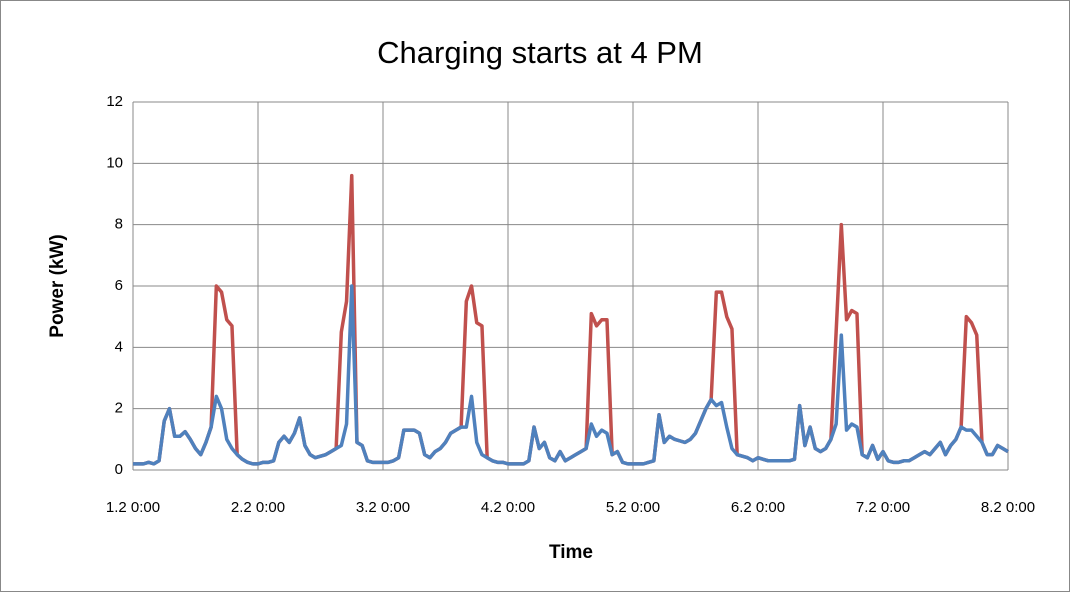 Image resolution: width=1071 pixels, height=598 pixels. I want to click on x-tick-label: 4.2 0:00, so click(508, 507).